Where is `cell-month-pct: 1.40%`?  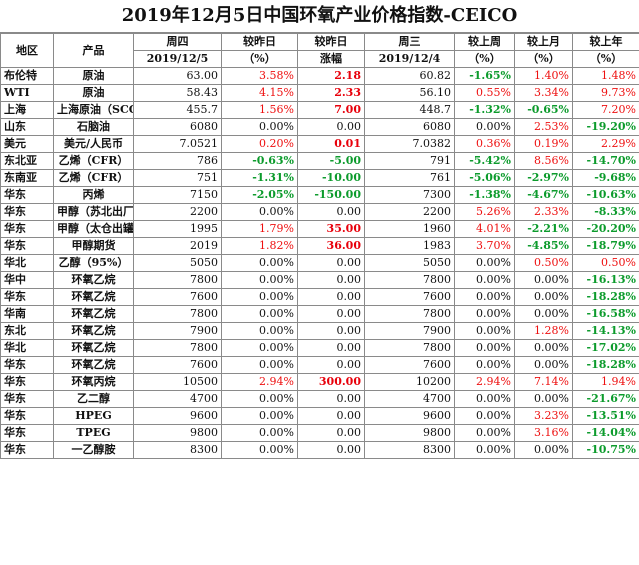
cell-month-pct: 1.40% is located at coordinates (543, 76).